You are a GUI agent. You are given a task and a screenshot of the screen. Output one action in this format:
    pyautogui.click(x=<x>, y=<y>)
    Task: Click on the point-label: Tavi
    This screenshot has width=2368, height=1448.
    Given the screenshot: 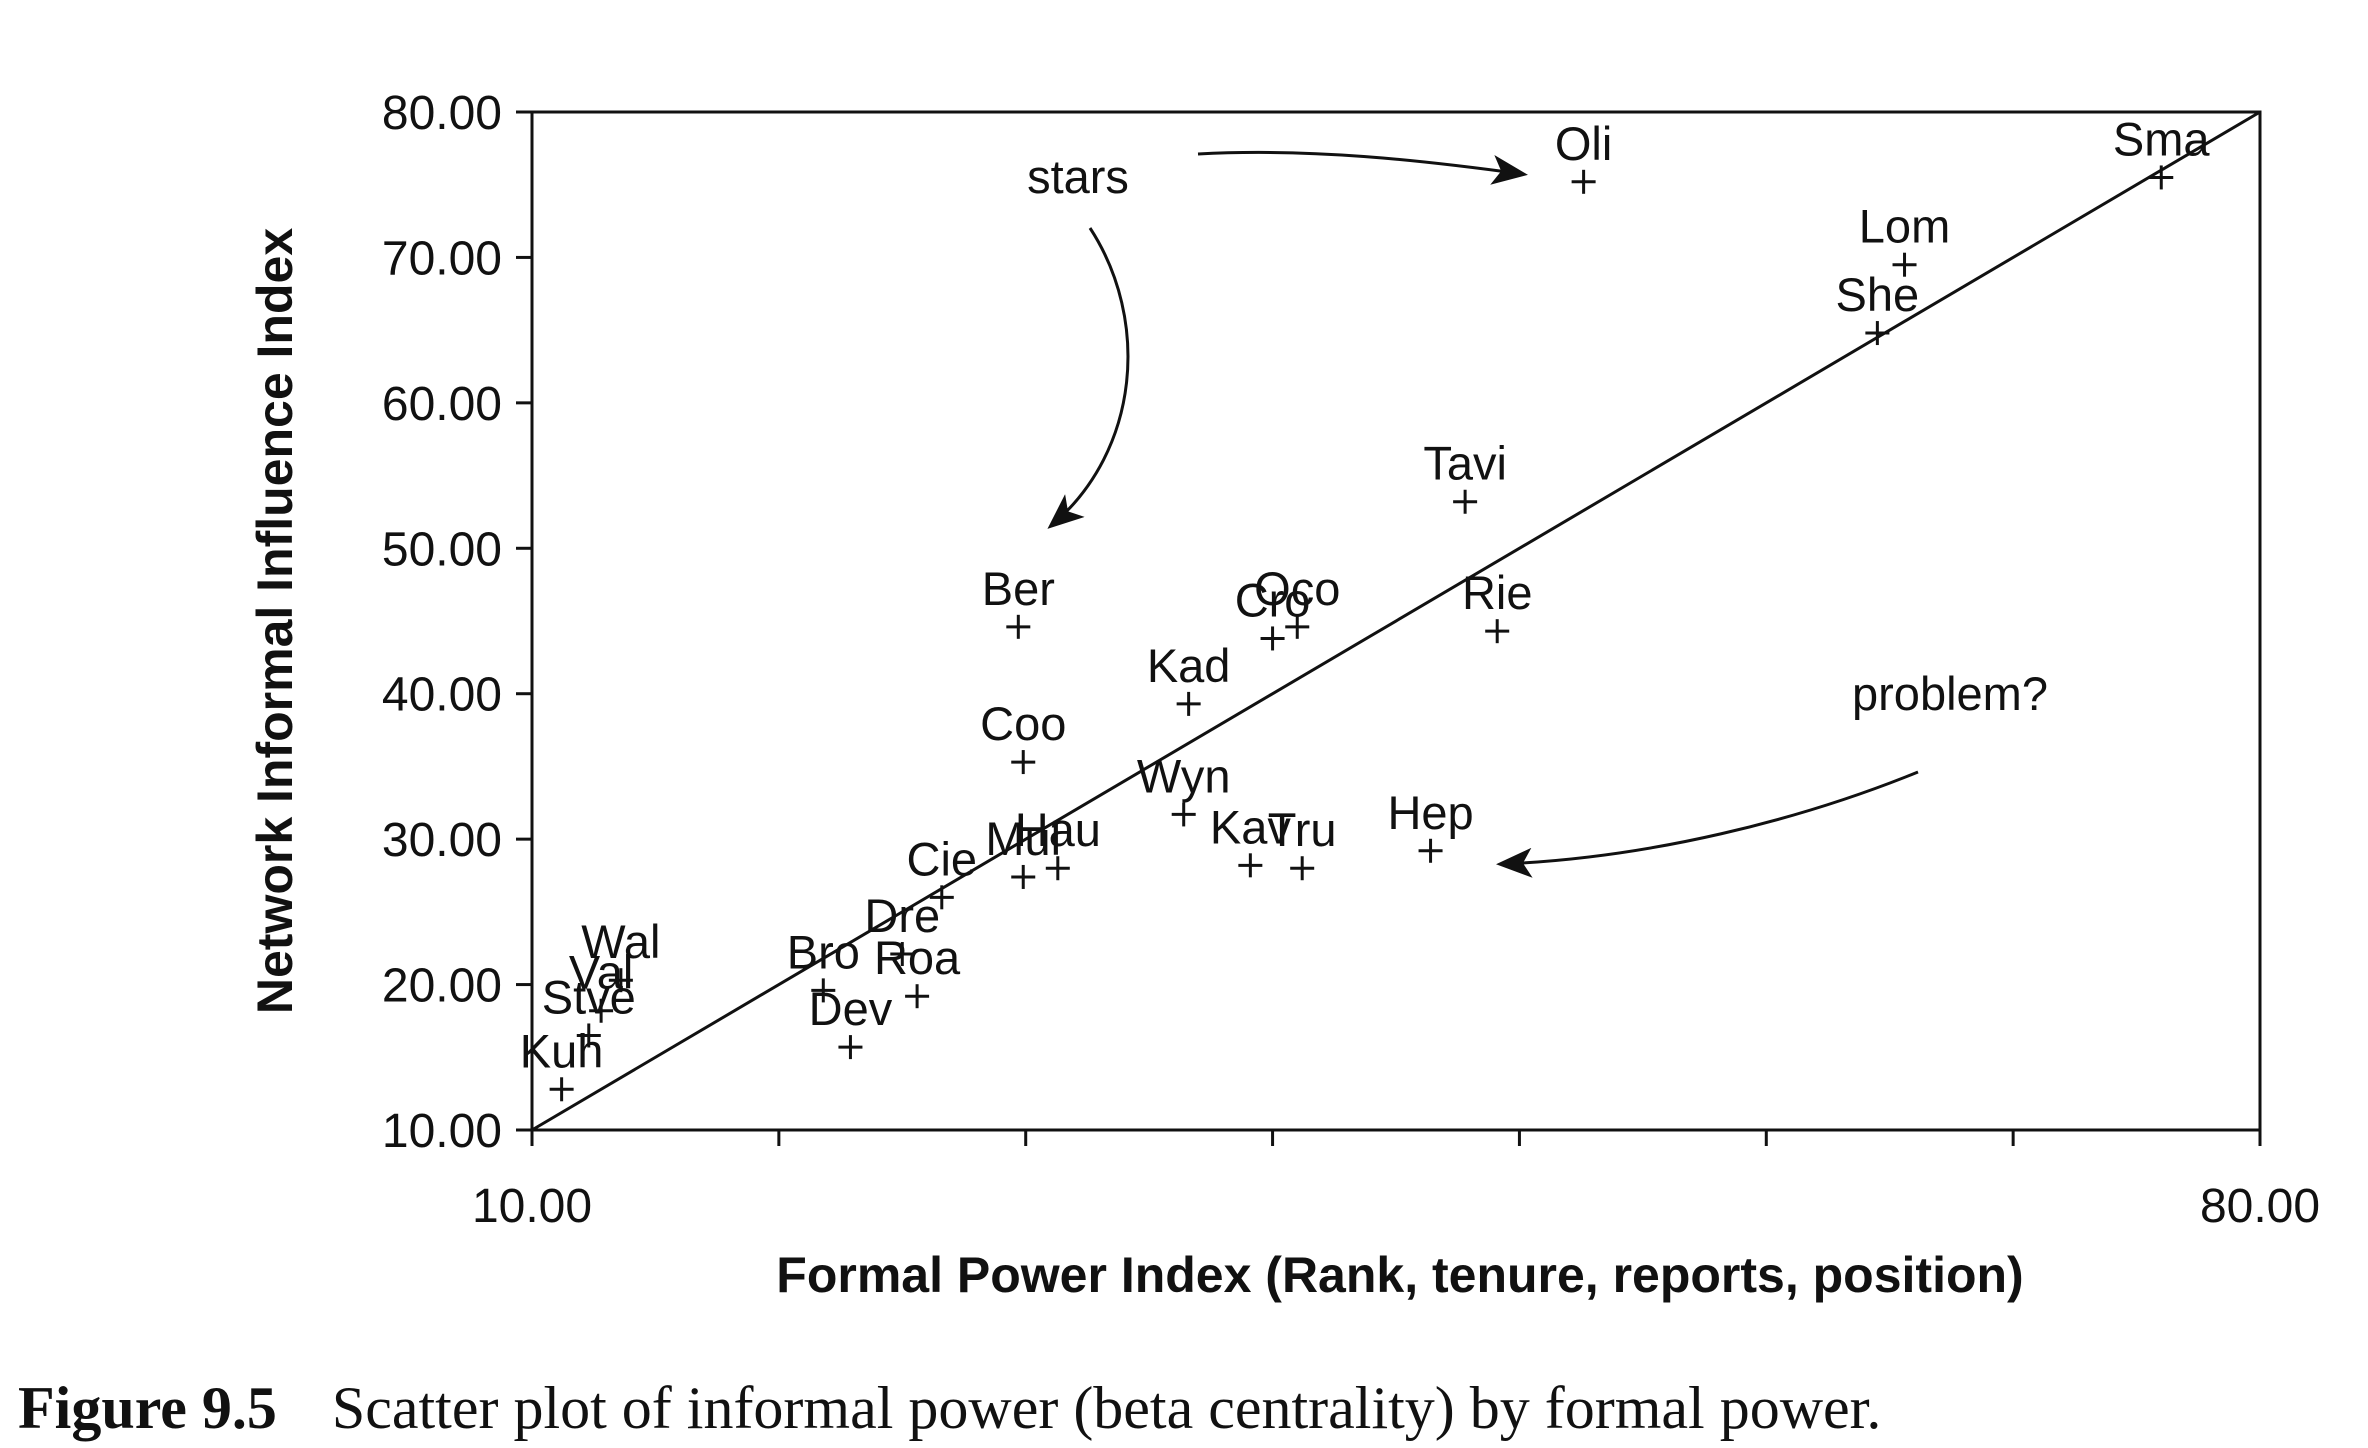 What is the action you would take?
    pyautogui.click(x=1465, y=463)
    